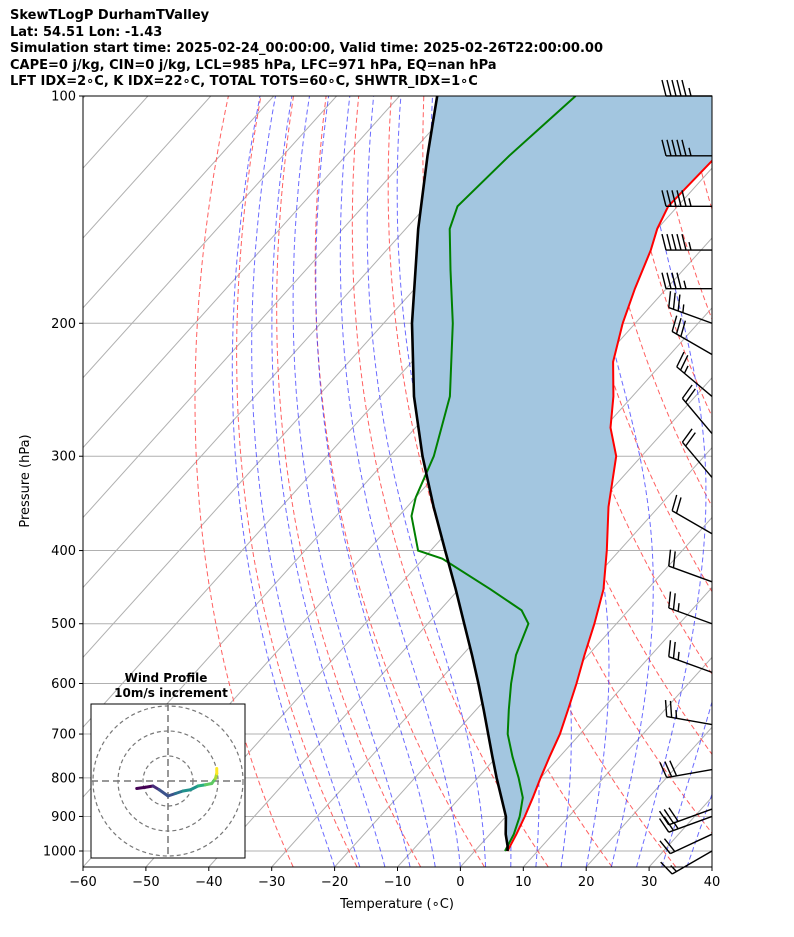 The image size is (794, 937). What do you see at coordinates (168, 781) in the screenshot?
I see `hodograph-plot` at bounding box center [168, 781].